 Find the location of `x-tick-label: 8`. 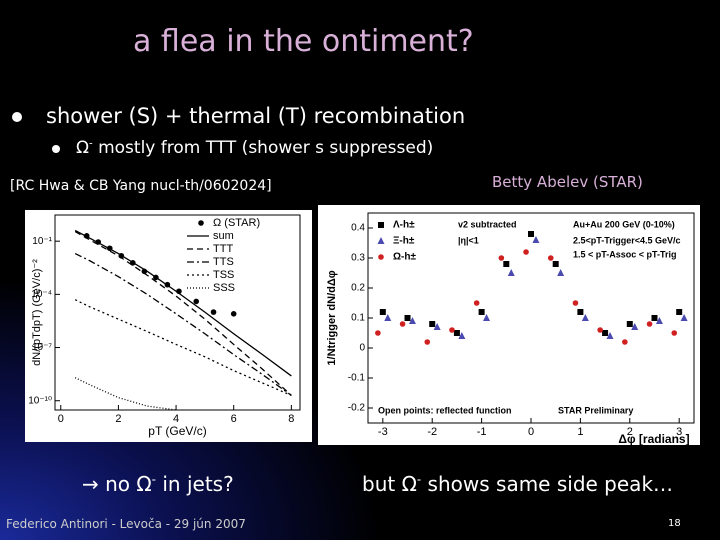

x-tick-label: 8 is located at coordinates (291, 419).